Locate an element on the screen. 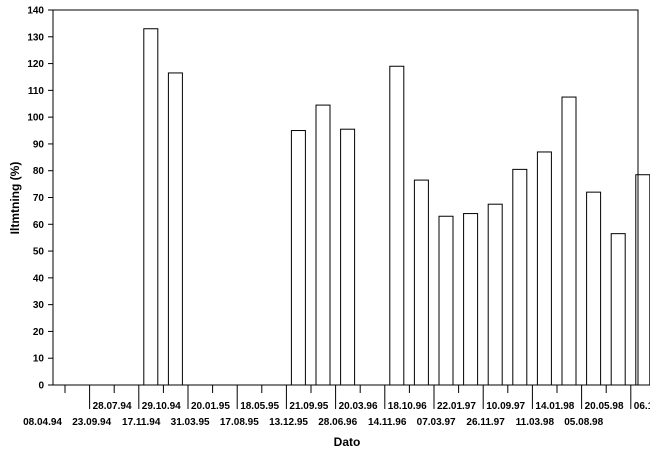 This screenshot has height=449, width=650. y-tick-label: 90 is located at coordinates (39, 144).